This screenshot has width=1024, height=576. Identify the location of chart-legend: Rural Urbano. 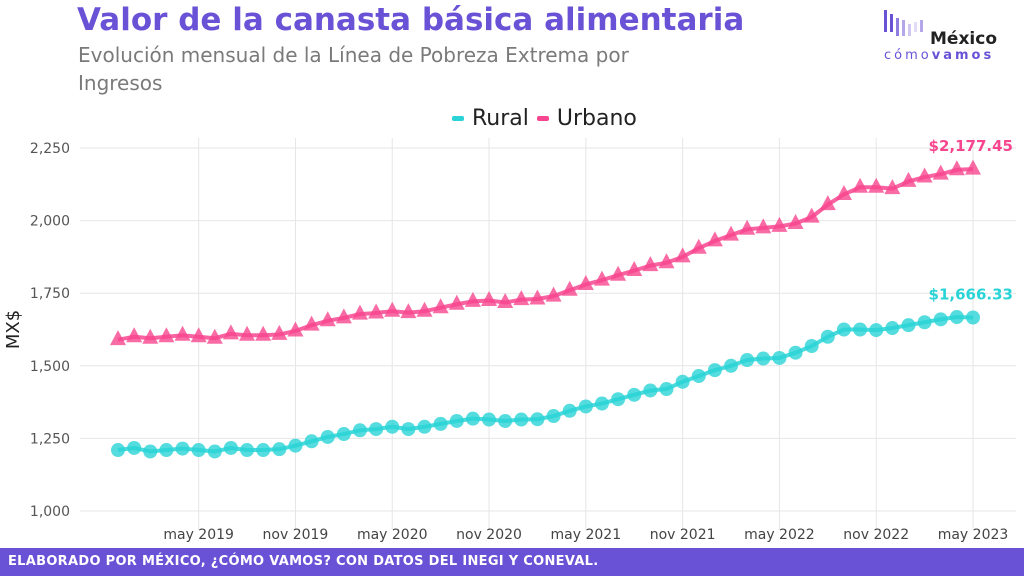
(548, 118).